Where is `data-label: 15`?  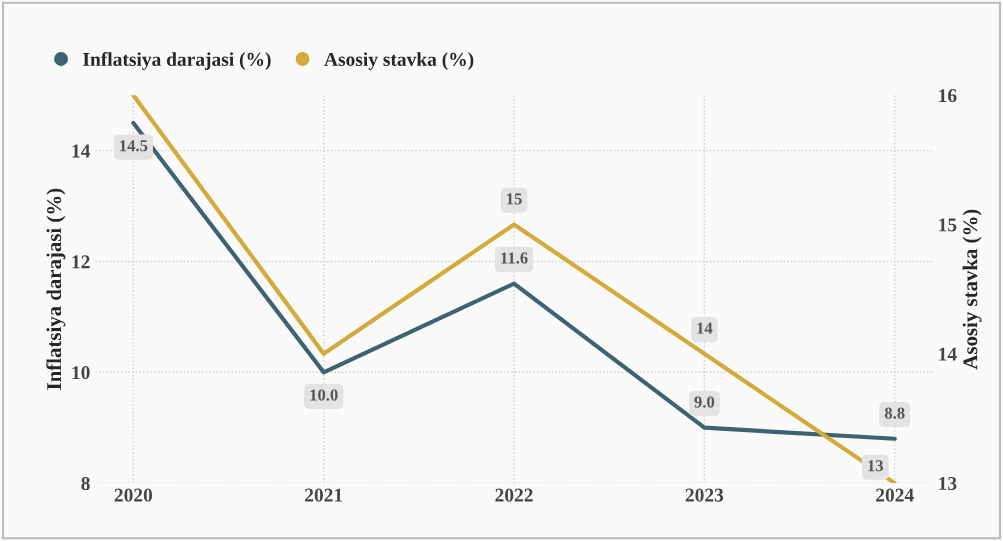
data-label: 15 is located at coordinates (514, 199).